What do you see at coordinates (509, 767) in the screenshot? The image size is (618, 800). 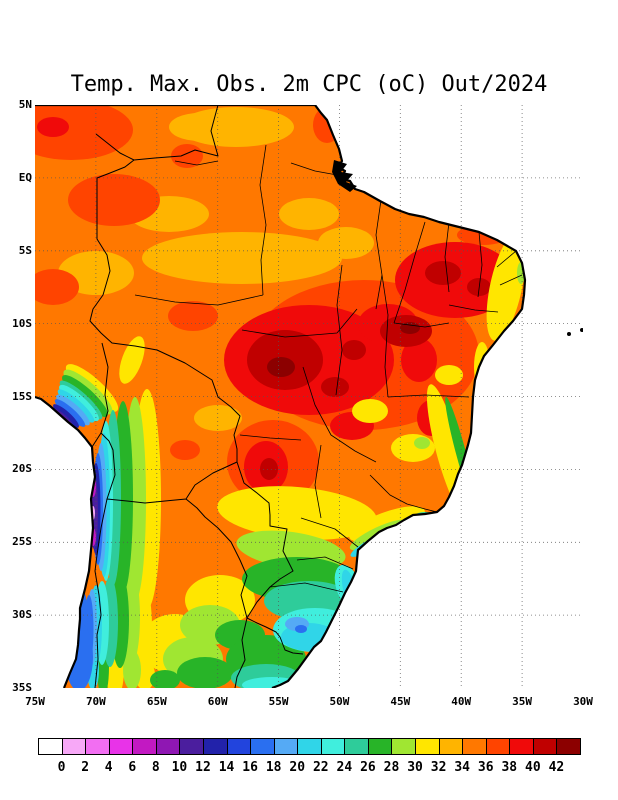 I see `colorbar-tick-label: 38` at bounding box center [509, 767].